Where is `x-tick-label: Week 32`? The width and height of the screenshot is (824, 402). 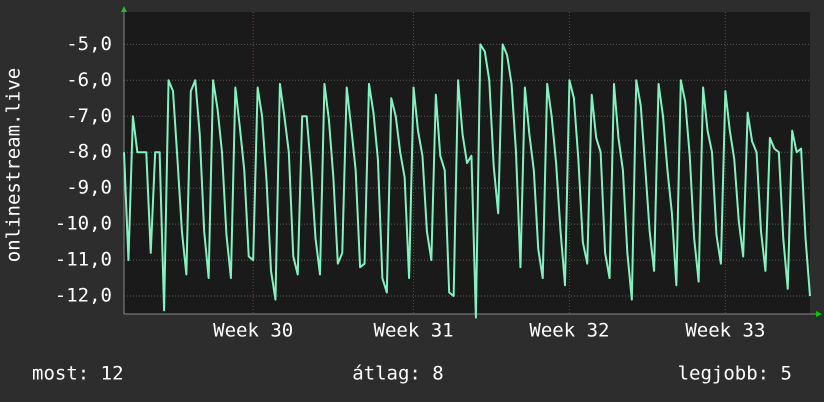 x-tick-label: Week 32 is located at coordinates (569, 331).